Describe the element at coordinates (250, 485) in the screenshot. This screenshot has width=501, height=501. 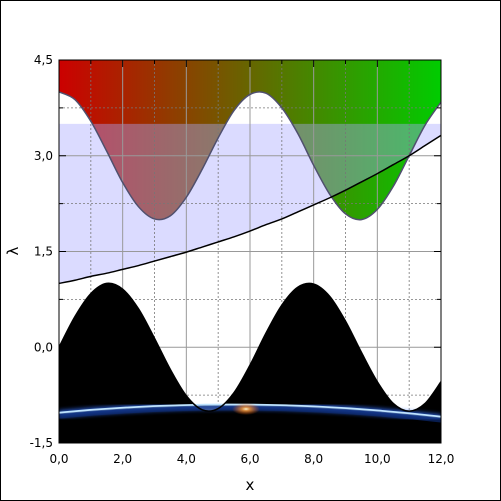
I see `x-axis-label: x` at that location.